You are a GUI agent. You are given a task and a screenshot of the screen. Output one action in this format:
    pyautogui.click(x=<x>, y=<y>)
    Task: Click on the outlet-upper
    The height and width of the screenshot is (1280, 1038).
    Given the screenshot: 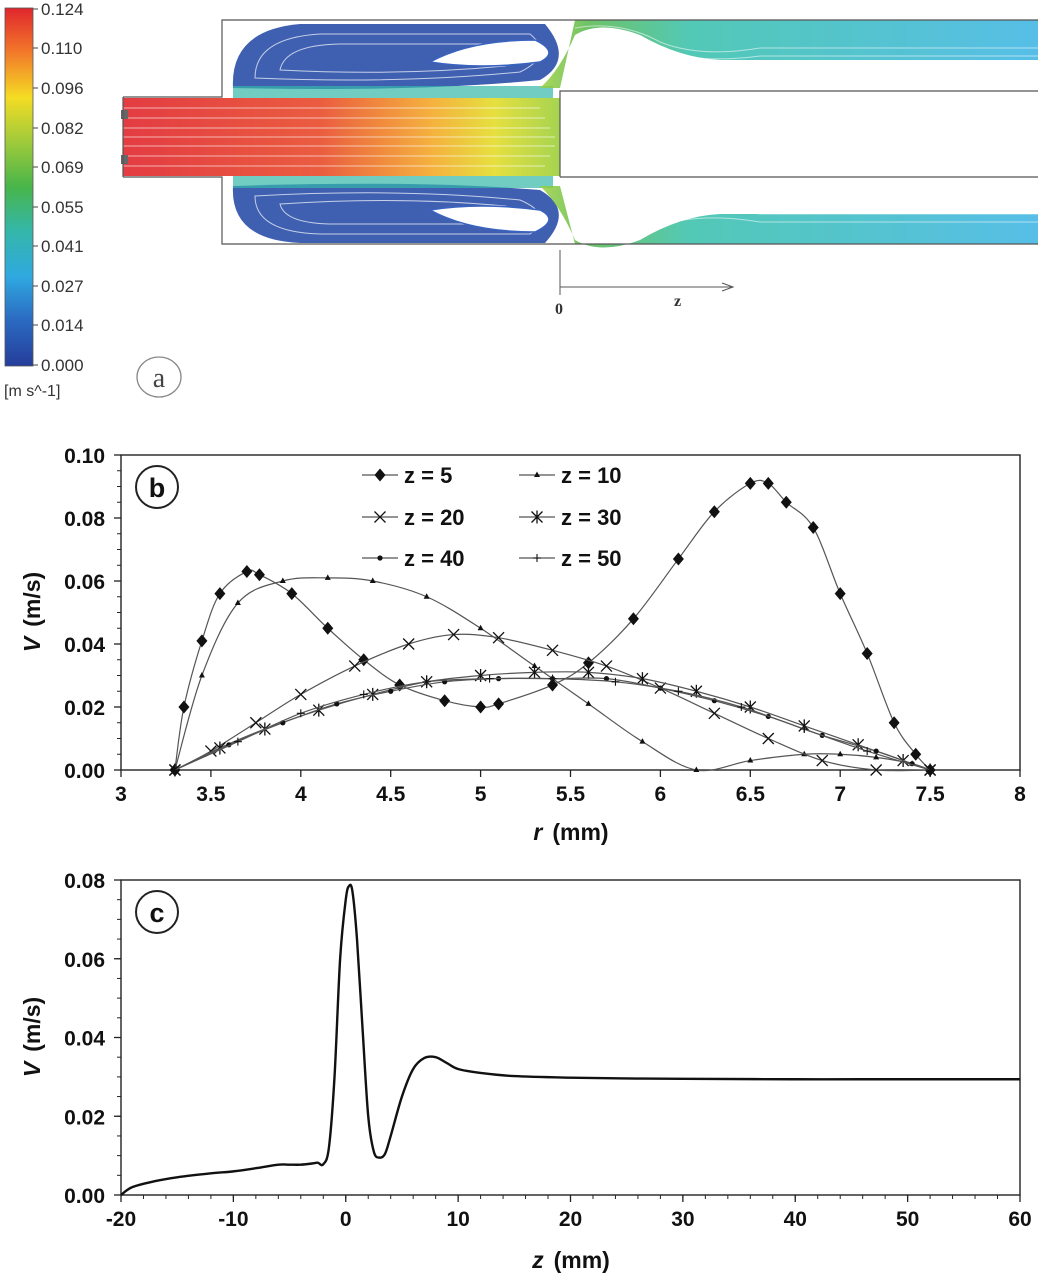 What is the action you would take?
    pyautogui.click(x=789, y=54)
    